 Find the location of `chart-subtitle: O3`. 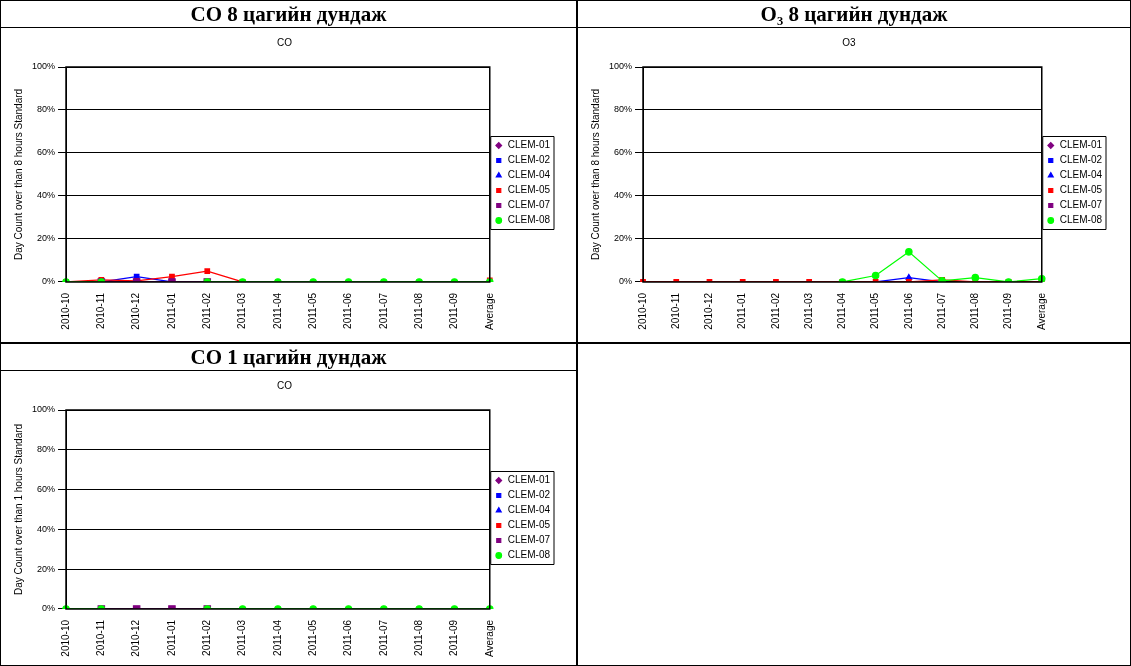

chart-subtitle: O3 is located at coordinates (849, 42).